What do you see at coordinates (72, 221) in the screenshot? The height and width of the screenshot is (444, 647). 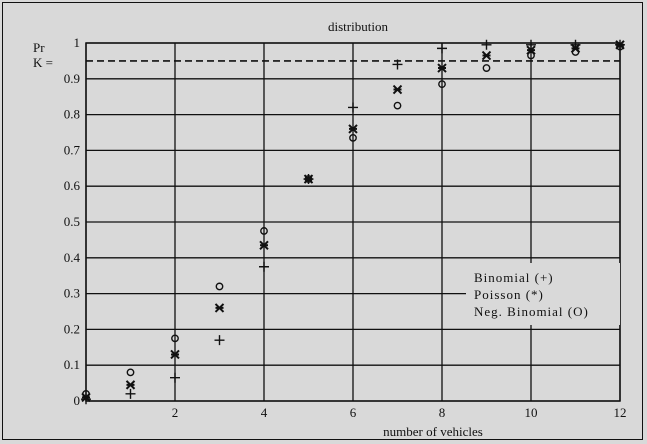 I see `y-tick-label: 0.5` at bounding box center [72, 221].